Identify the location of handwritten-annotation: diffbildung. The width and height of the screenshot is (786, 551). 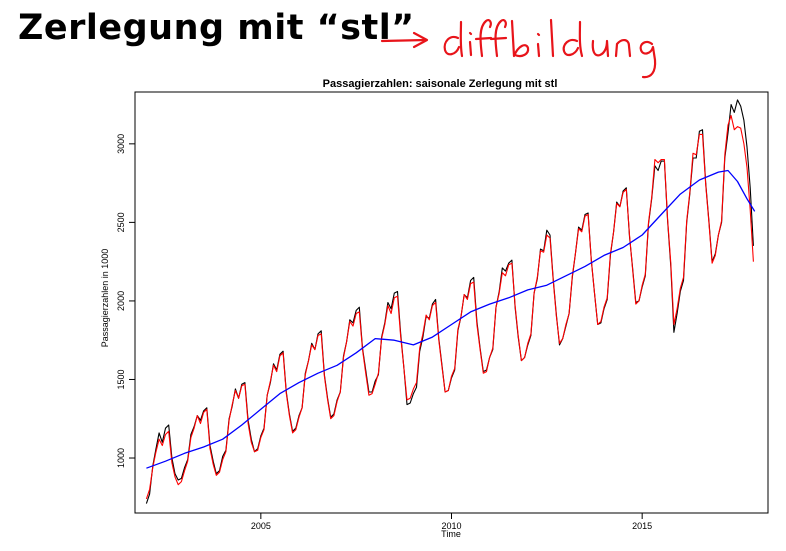
(518, 48).